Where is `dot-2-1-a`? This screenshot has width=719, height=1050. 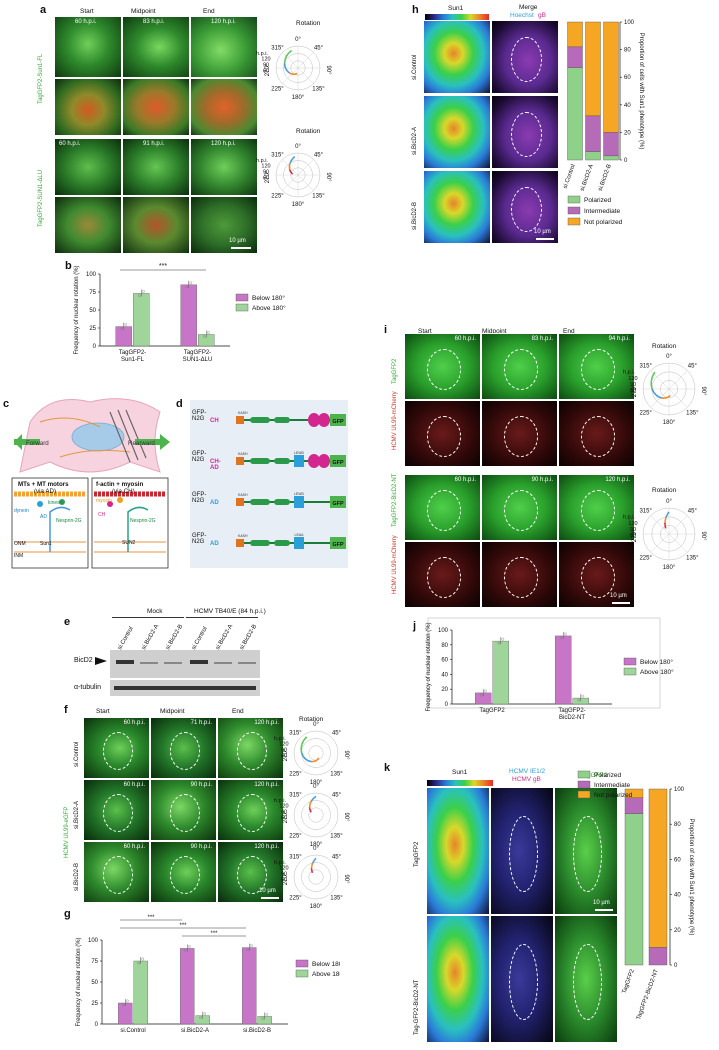 dot-2-1-a is located at coordinates (263, 1018).